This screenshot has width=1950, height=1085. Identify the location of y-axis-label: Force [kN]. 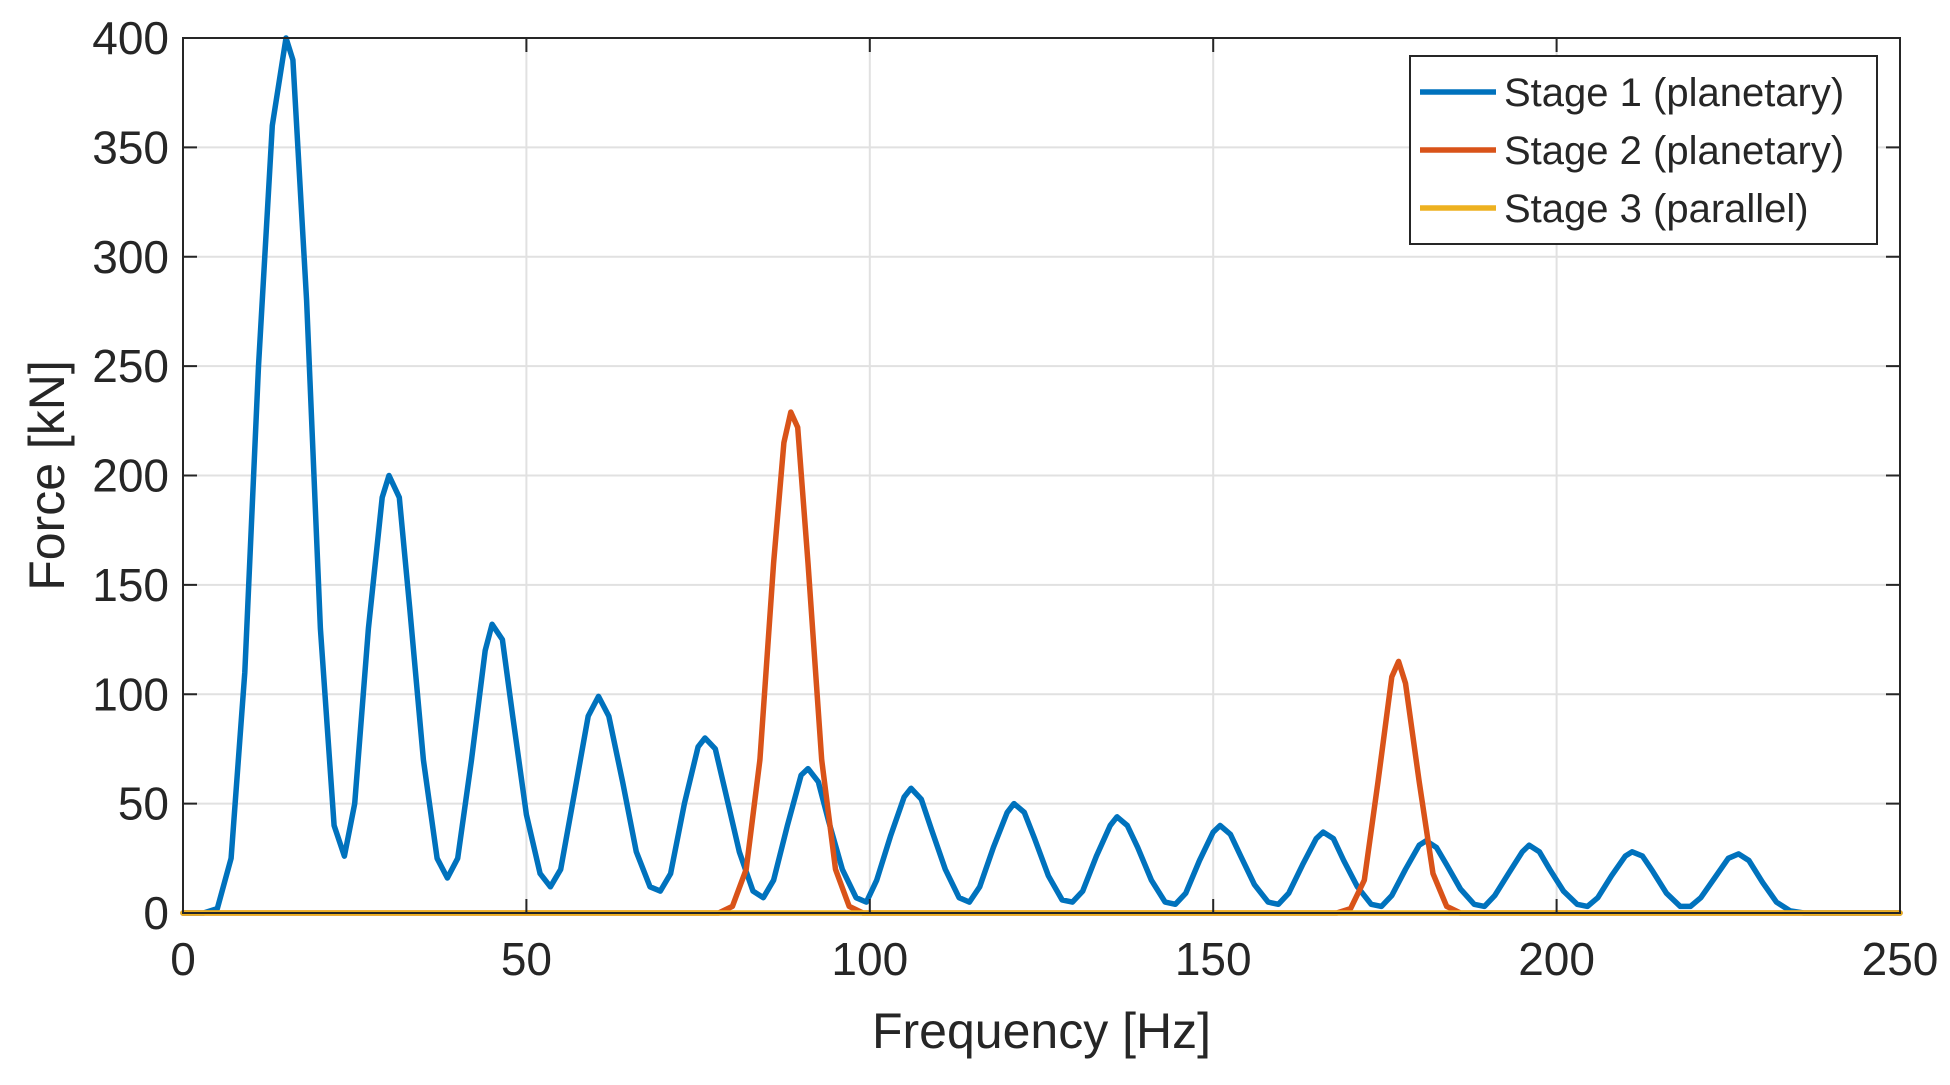
(47, 475).